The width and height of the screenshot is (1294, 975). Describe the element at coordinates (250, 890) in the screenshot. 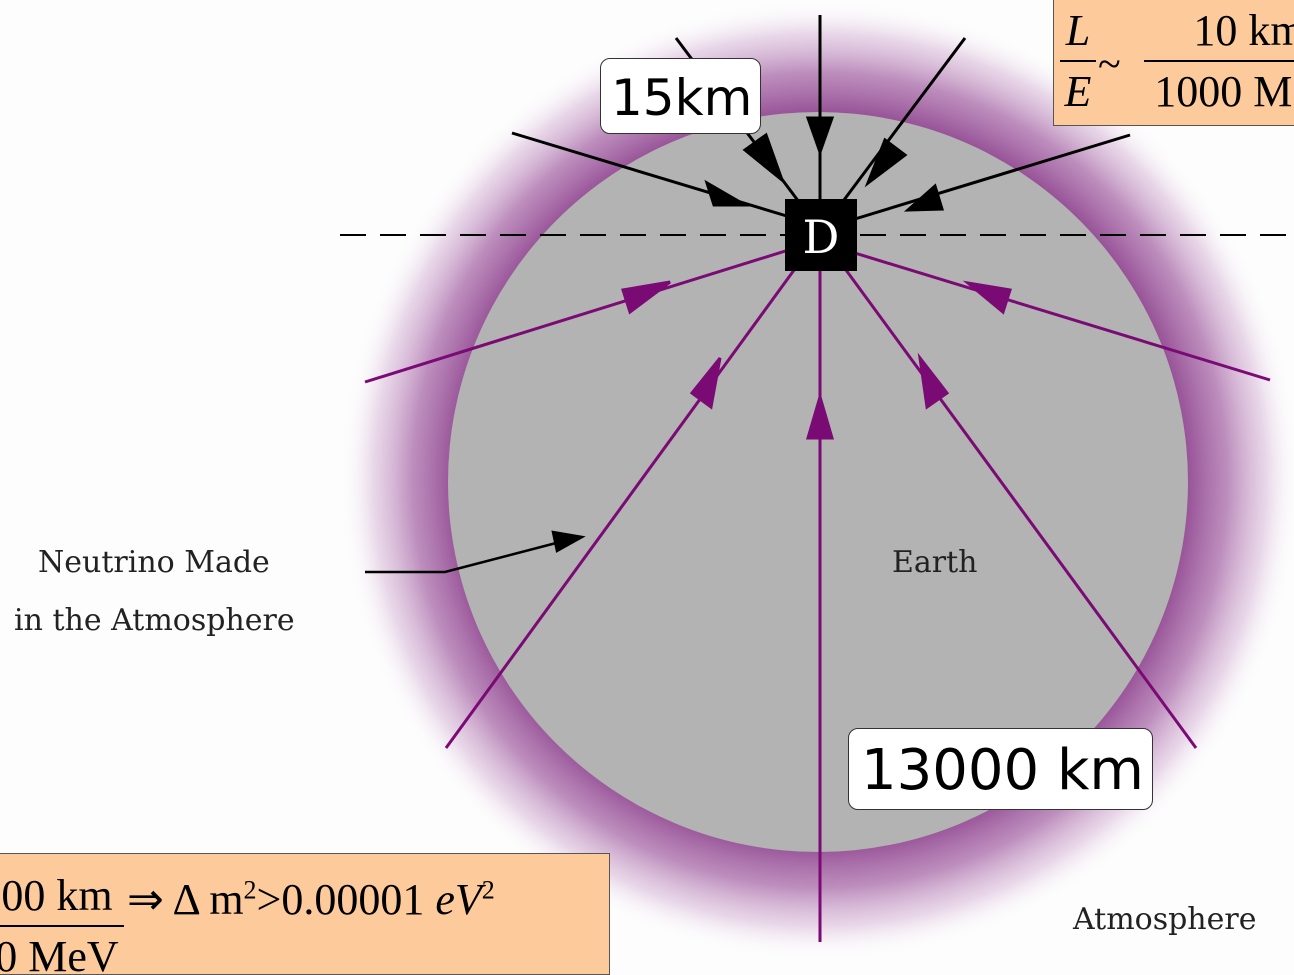

I see `delta-m-exponent: 2` at that location.